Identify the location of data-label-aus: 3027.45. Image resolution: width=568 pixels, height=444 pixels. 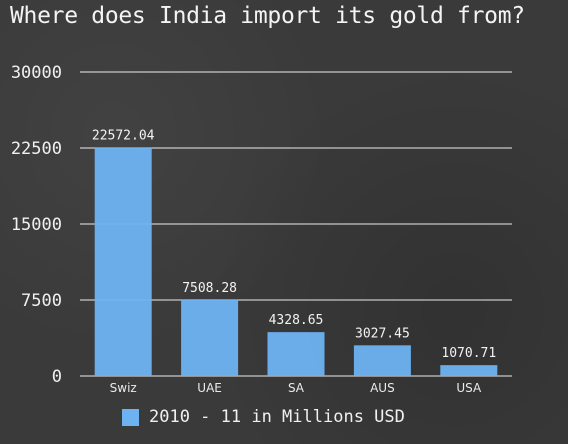
(382, 333).